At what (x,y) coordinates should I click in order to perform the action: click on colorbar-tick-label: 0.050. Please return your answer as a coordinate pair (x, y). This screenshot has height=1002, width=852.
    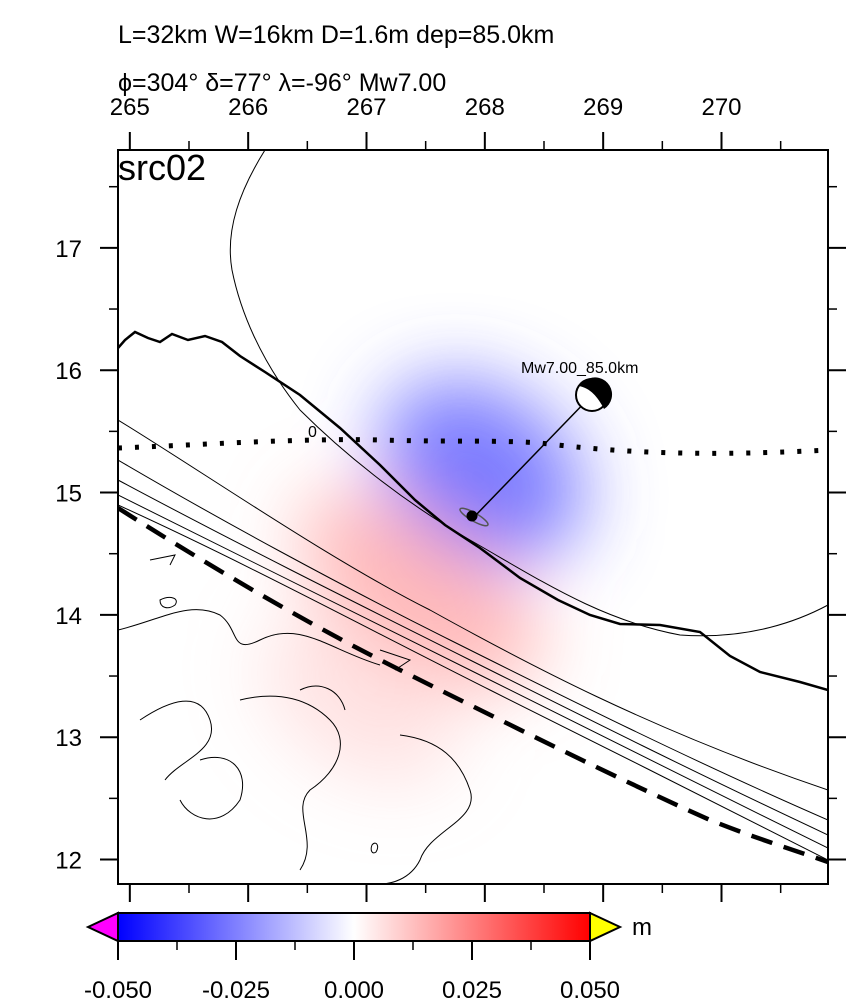
    Looking at the image, I should click on (590, 989).